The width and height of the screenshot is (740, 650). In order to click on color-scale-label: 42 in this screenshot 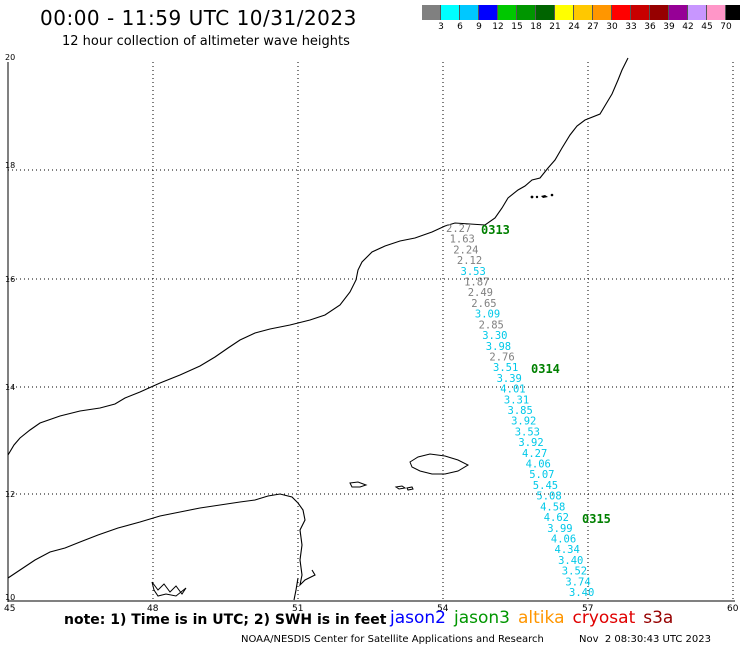, I will do `click(688, 27)`.